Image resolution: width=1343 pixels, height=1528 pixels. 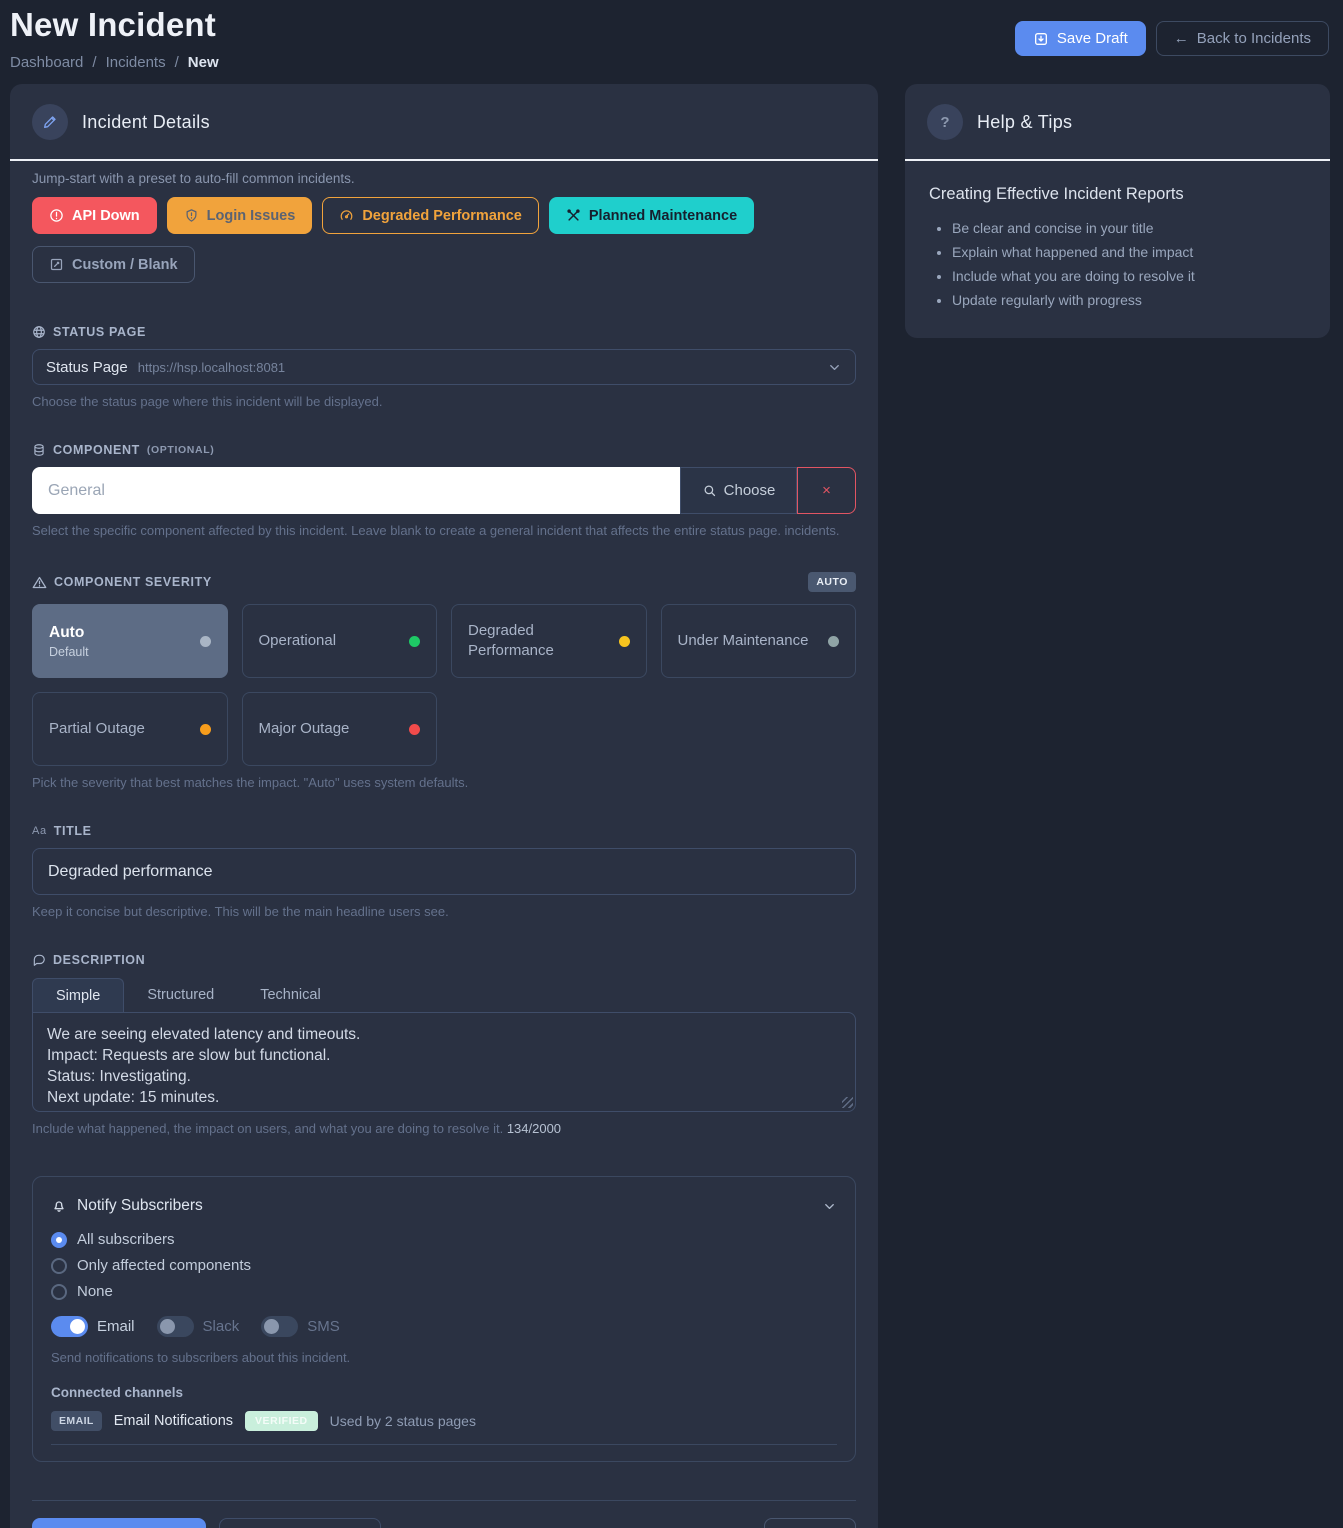 What do you see at coordinates (69, 1326) in the screenshot?
I see `email-toggle-switch` at bounding box center [69, 1326].